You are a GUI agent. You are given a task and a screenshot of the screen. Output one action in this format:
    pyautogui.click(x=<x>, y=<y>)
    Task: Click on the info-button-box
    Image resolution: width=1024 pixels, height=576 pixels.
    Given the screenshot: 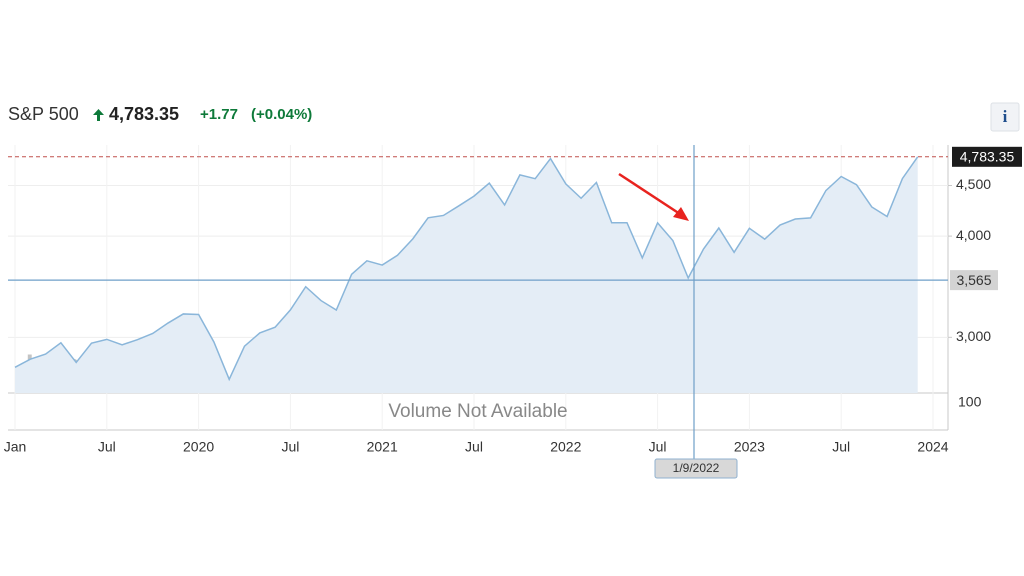 What is the action you would take?
    pyautogui.click(x=1005, y=117)
    